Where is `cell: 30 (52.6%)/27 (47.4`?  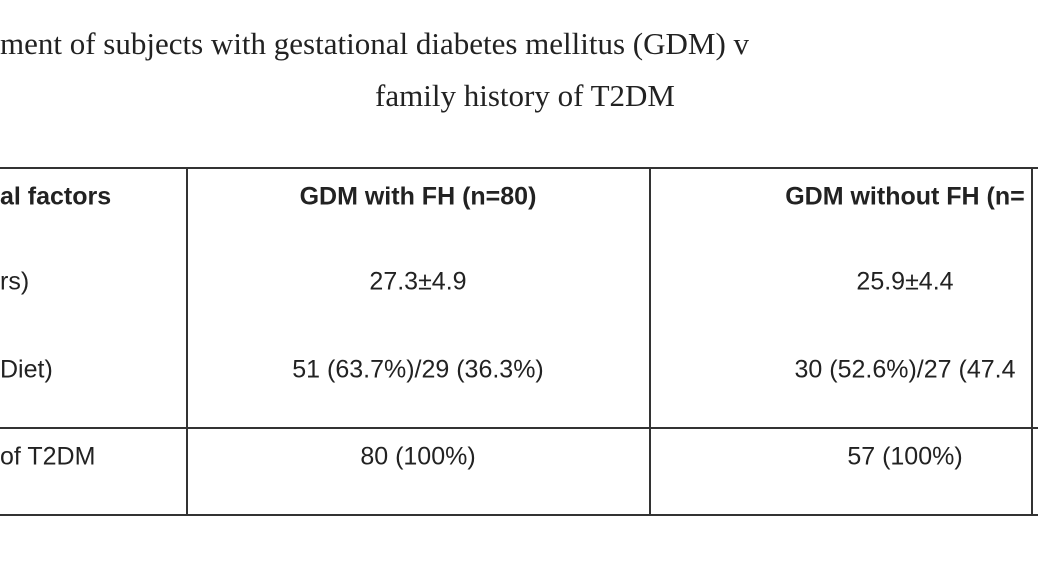 cell: 30 (52.6%)/27 (47.4 is located at coordinates (905, 369).